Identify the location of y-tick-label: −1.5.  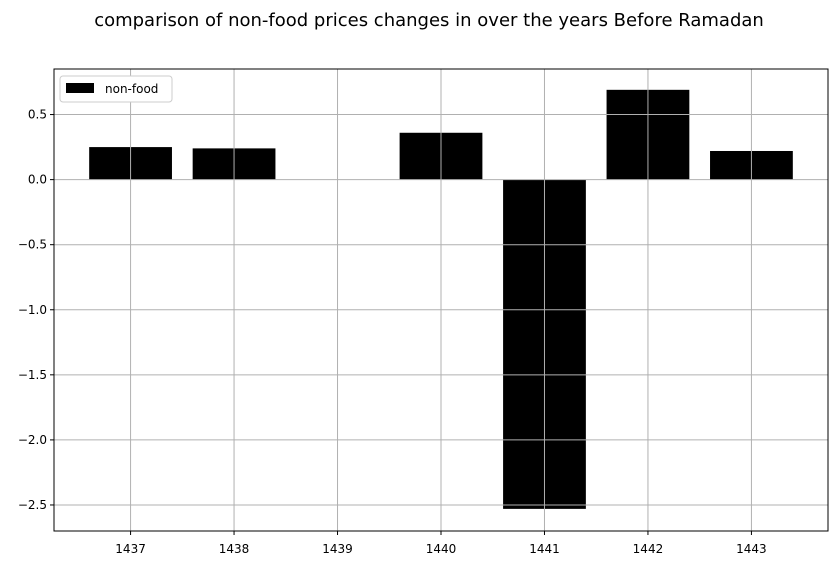
(32, 375).